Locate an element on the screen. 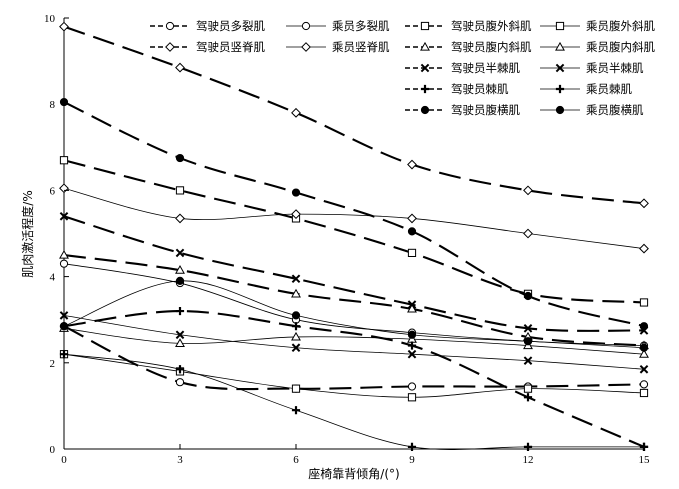  legend-item: 乘员腹外斜肌 is located at coordinates (597, 26).